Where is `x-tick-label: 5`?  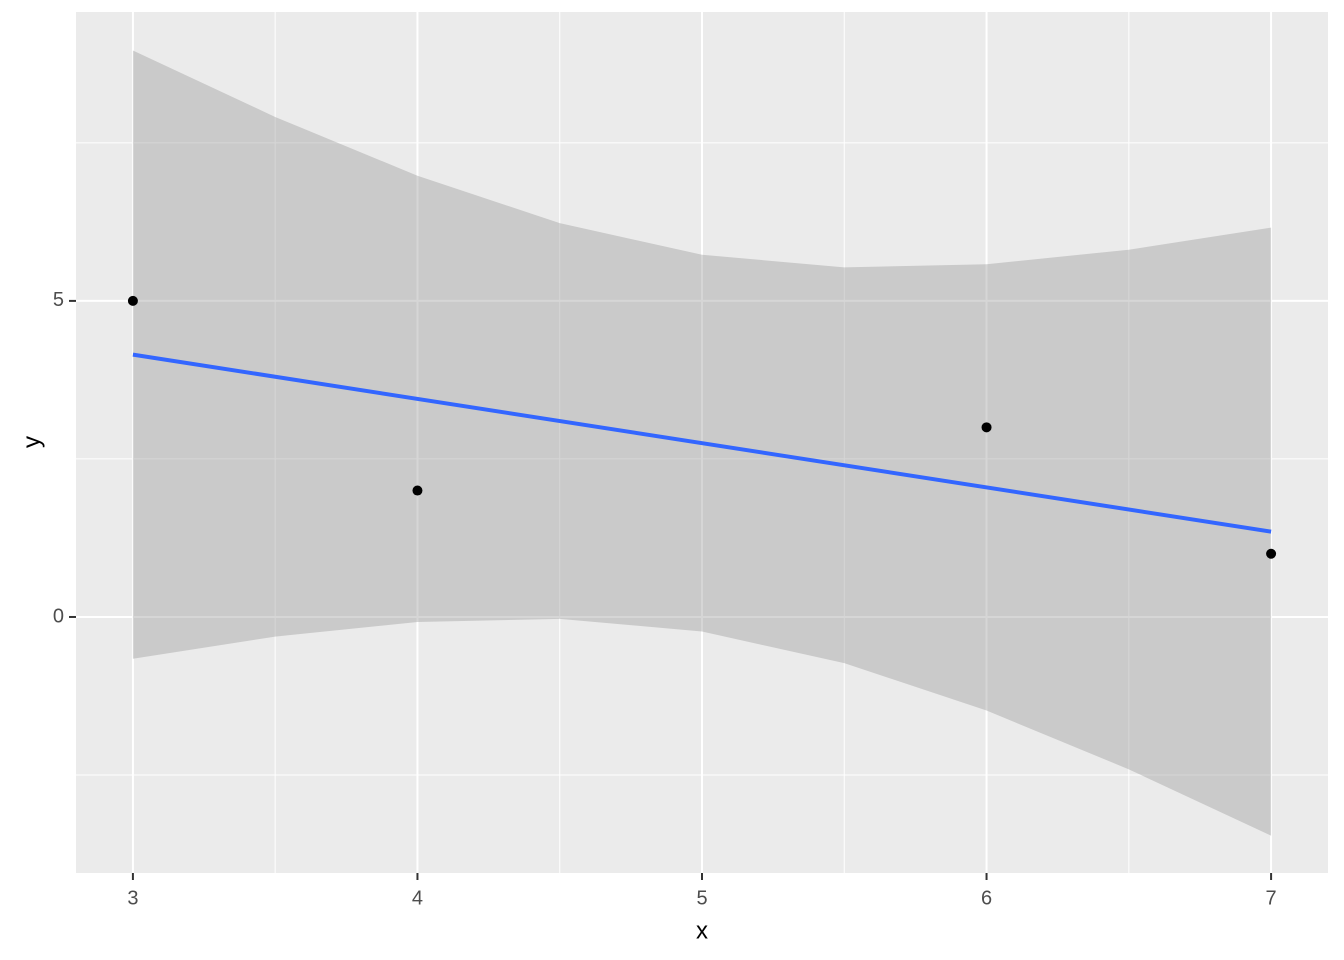
x-tick-label: 5 is located at coordinates (701, 898).